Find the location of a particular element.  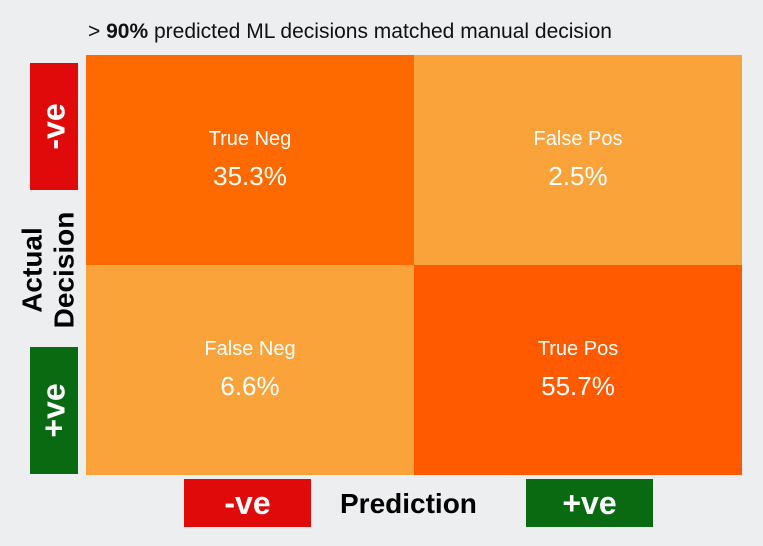

cell-value: 6.6% is located at coordinates (250, 386).